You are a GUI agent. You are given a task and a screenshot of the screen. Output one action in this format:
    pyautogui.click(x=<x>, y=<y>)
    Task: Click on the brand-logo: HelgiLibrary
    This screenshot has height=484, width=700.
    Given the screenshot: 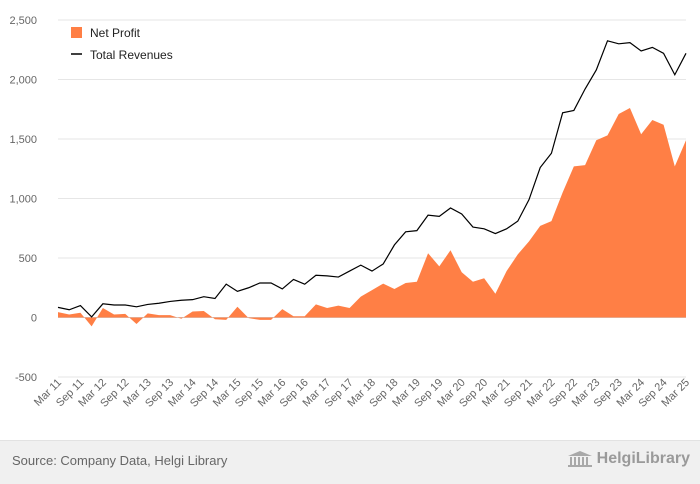 What is the action you would take?
    pyautogui.click(x=628, y=459)
    